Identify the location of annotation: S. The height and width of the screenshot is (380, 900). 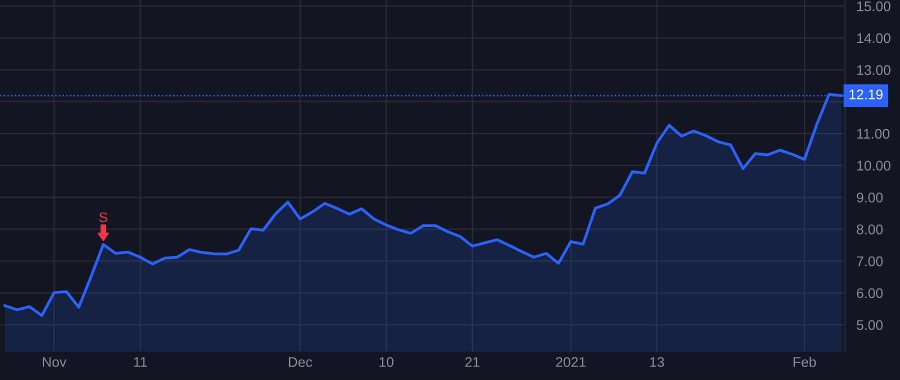
(103, 217).